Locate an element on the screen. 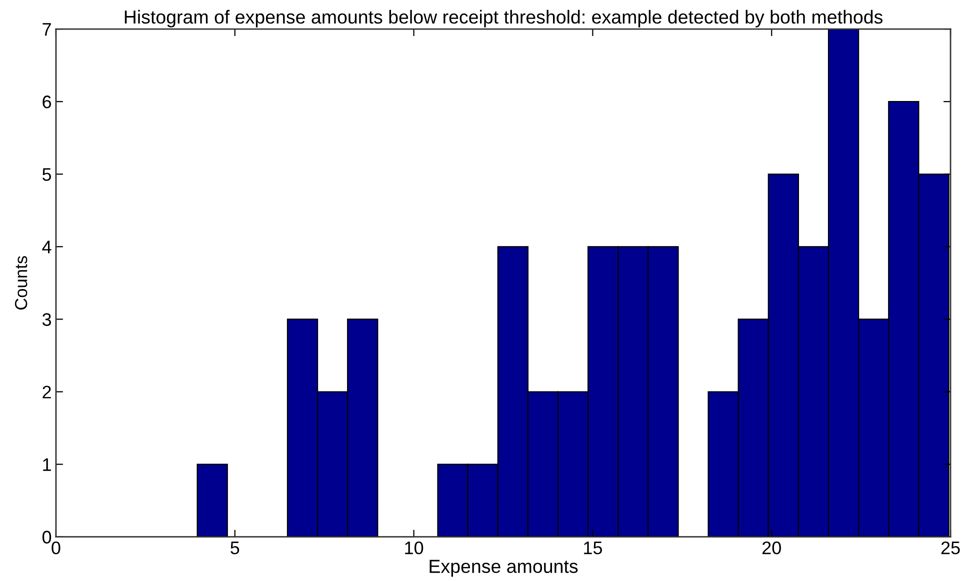  x-tick-label: 10 is located at coordinates (414, 547).